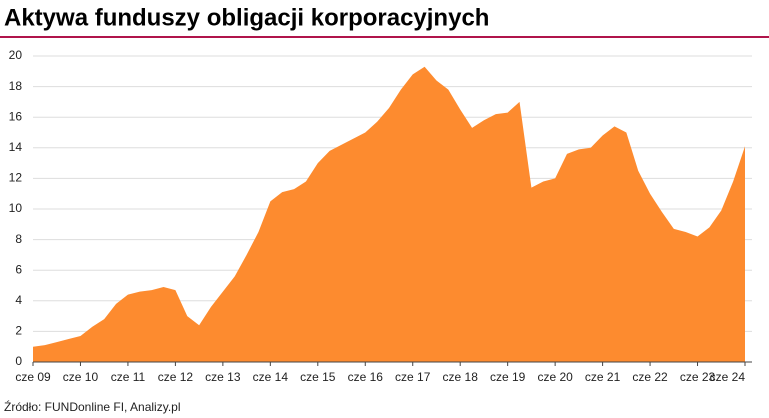 Image resolution: width=769 pixels, height=418 pixels. I want to click on x-tick-label: cze 12, so click(176, 377).